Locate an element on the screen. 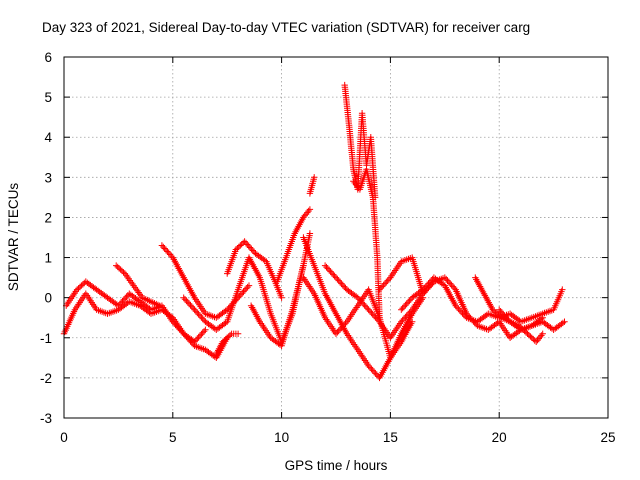  y-tick-label: 5 is located at coordinates (48, 97).